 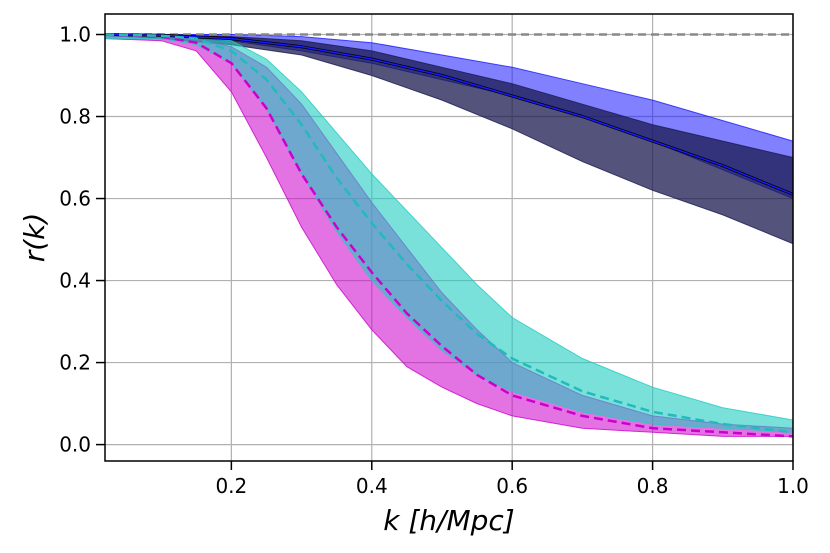 I want to click on x-axis-label: k [h/Mpc], so click(x=448, y=520).